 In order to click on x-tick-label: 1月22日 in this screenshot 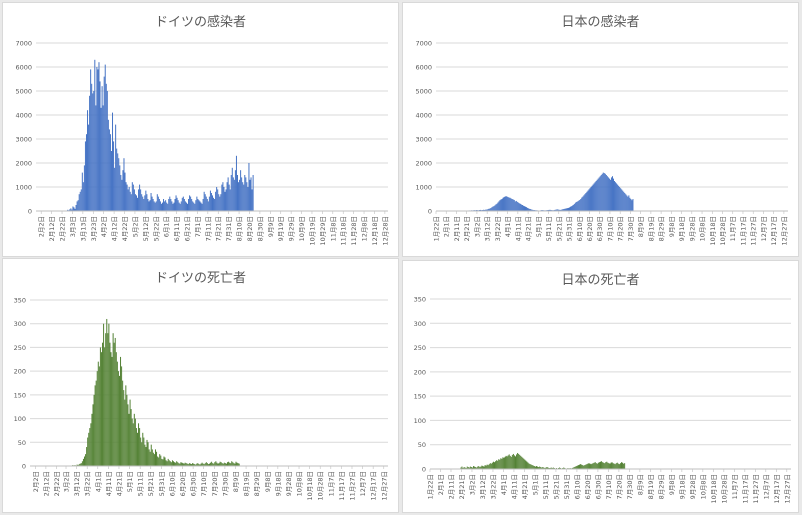, I will do `click(437, 228)`.